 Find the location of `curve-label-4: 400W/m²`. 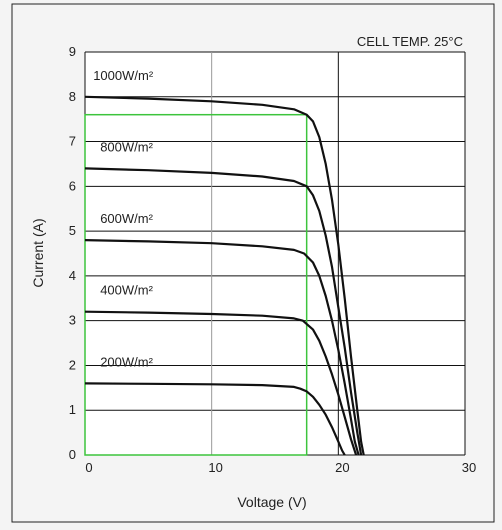

curve-label-4: 400W/m² is located at coordinates (126, 290).